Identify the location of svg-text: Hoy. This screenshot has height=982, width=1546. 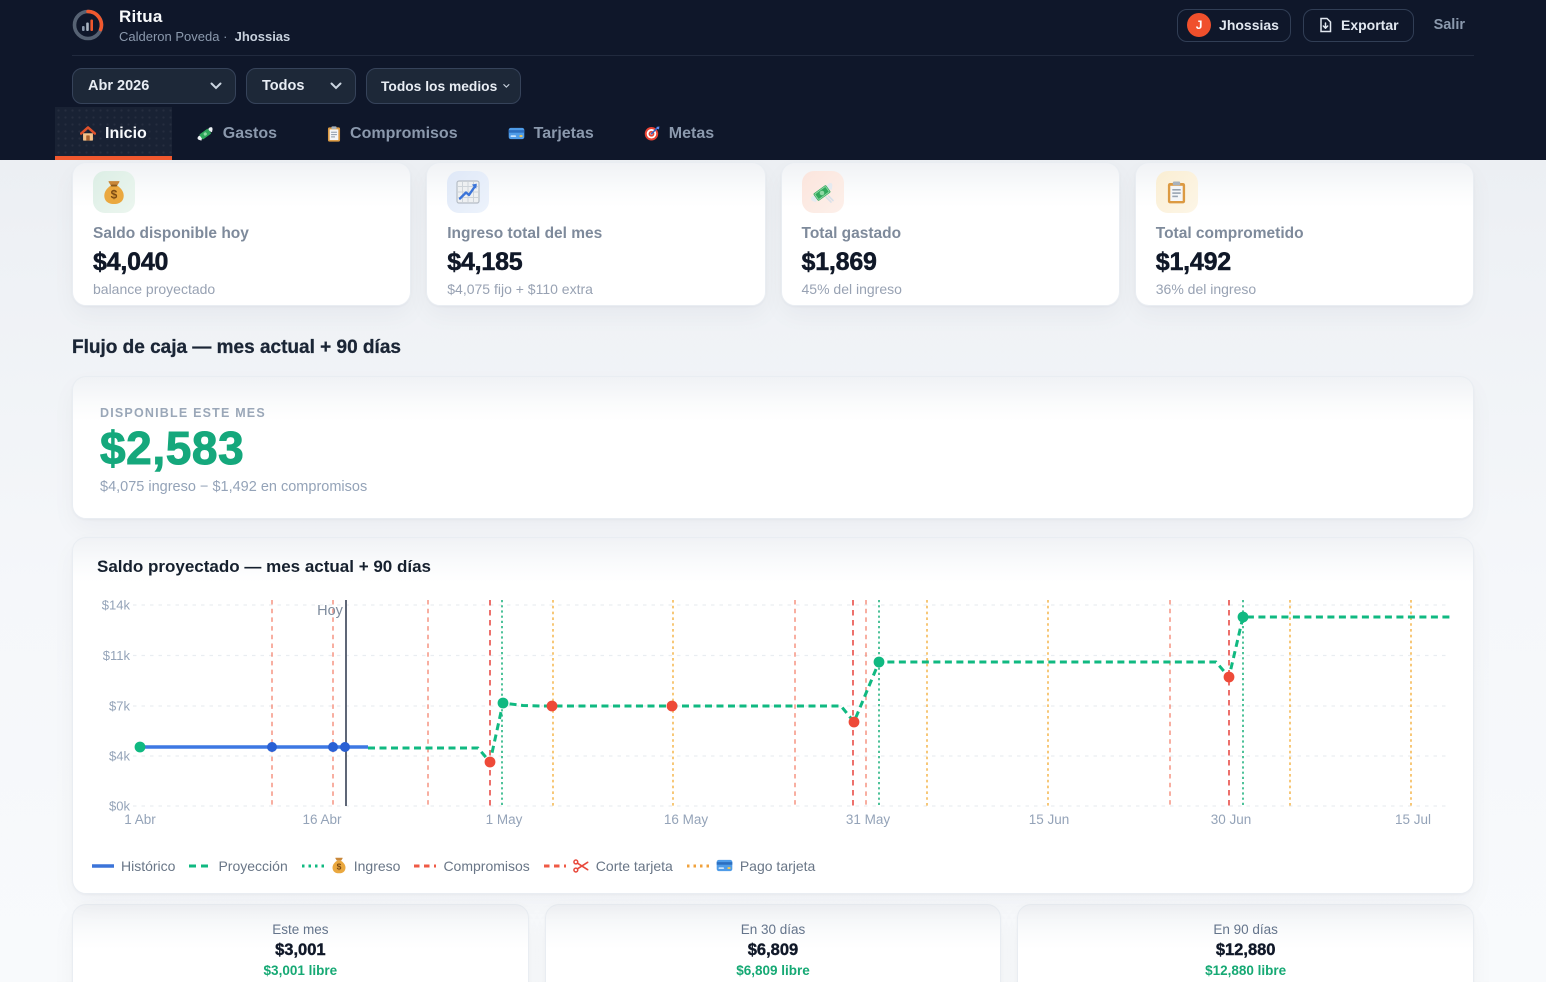
(330, 611).